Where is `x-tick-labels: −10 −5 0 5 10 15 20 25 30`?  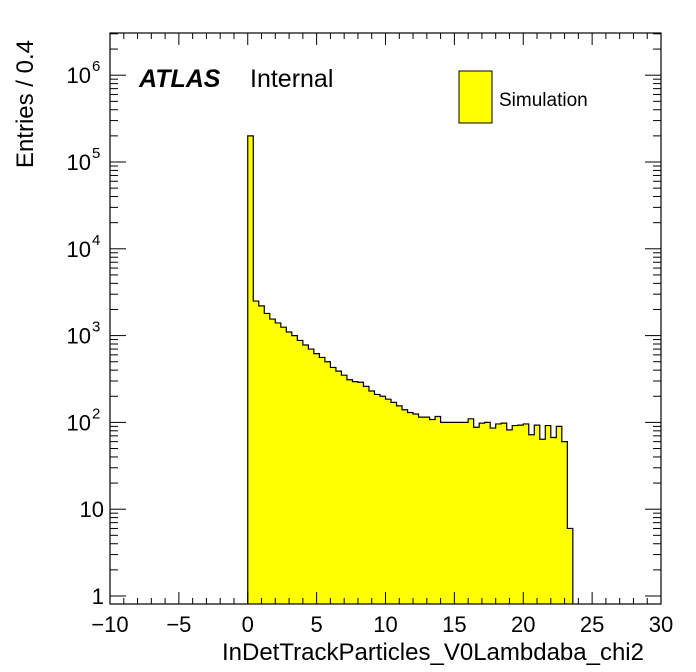
x-tick-labels: −10 −5 0 5 10 15 20 25 30 is located at coordinates (382, 624).